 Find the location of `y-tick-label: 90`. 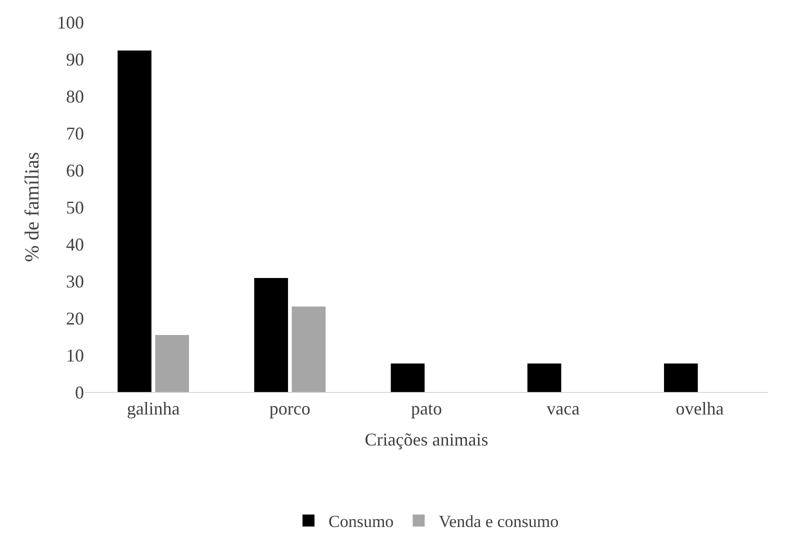

y-tick-label: 90 is located at coordinates (75, 59).